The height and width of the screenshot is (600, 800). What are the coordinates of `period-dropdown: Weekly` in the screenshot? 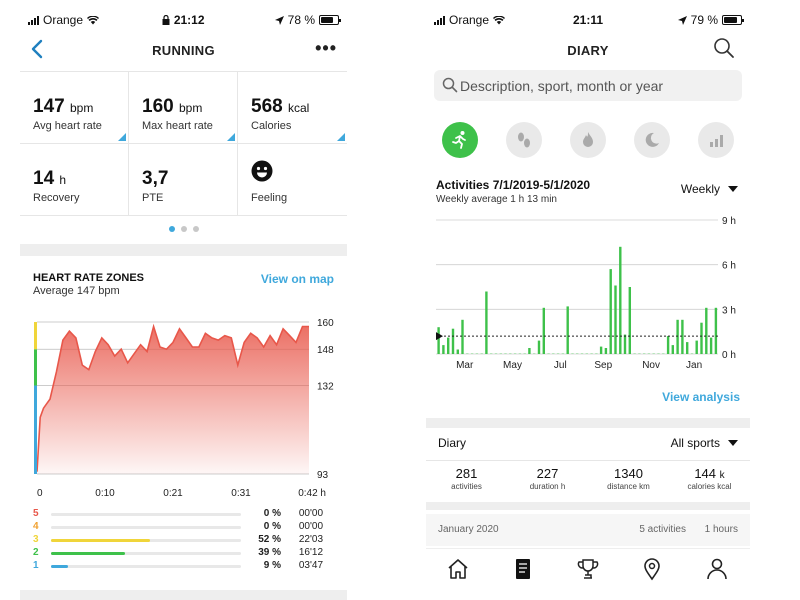 It's located at (709, 189).